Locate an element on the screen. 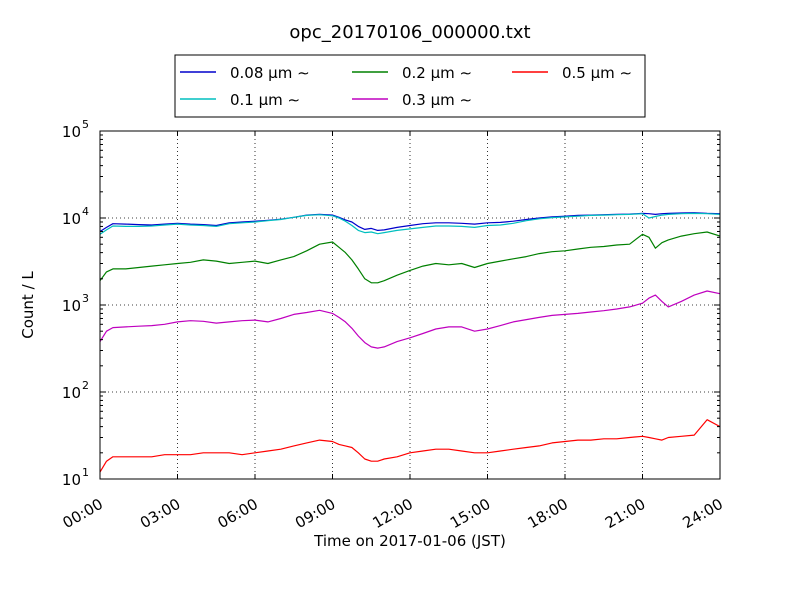  y-axis-label: Count / L is located at coordinates (28, 305).